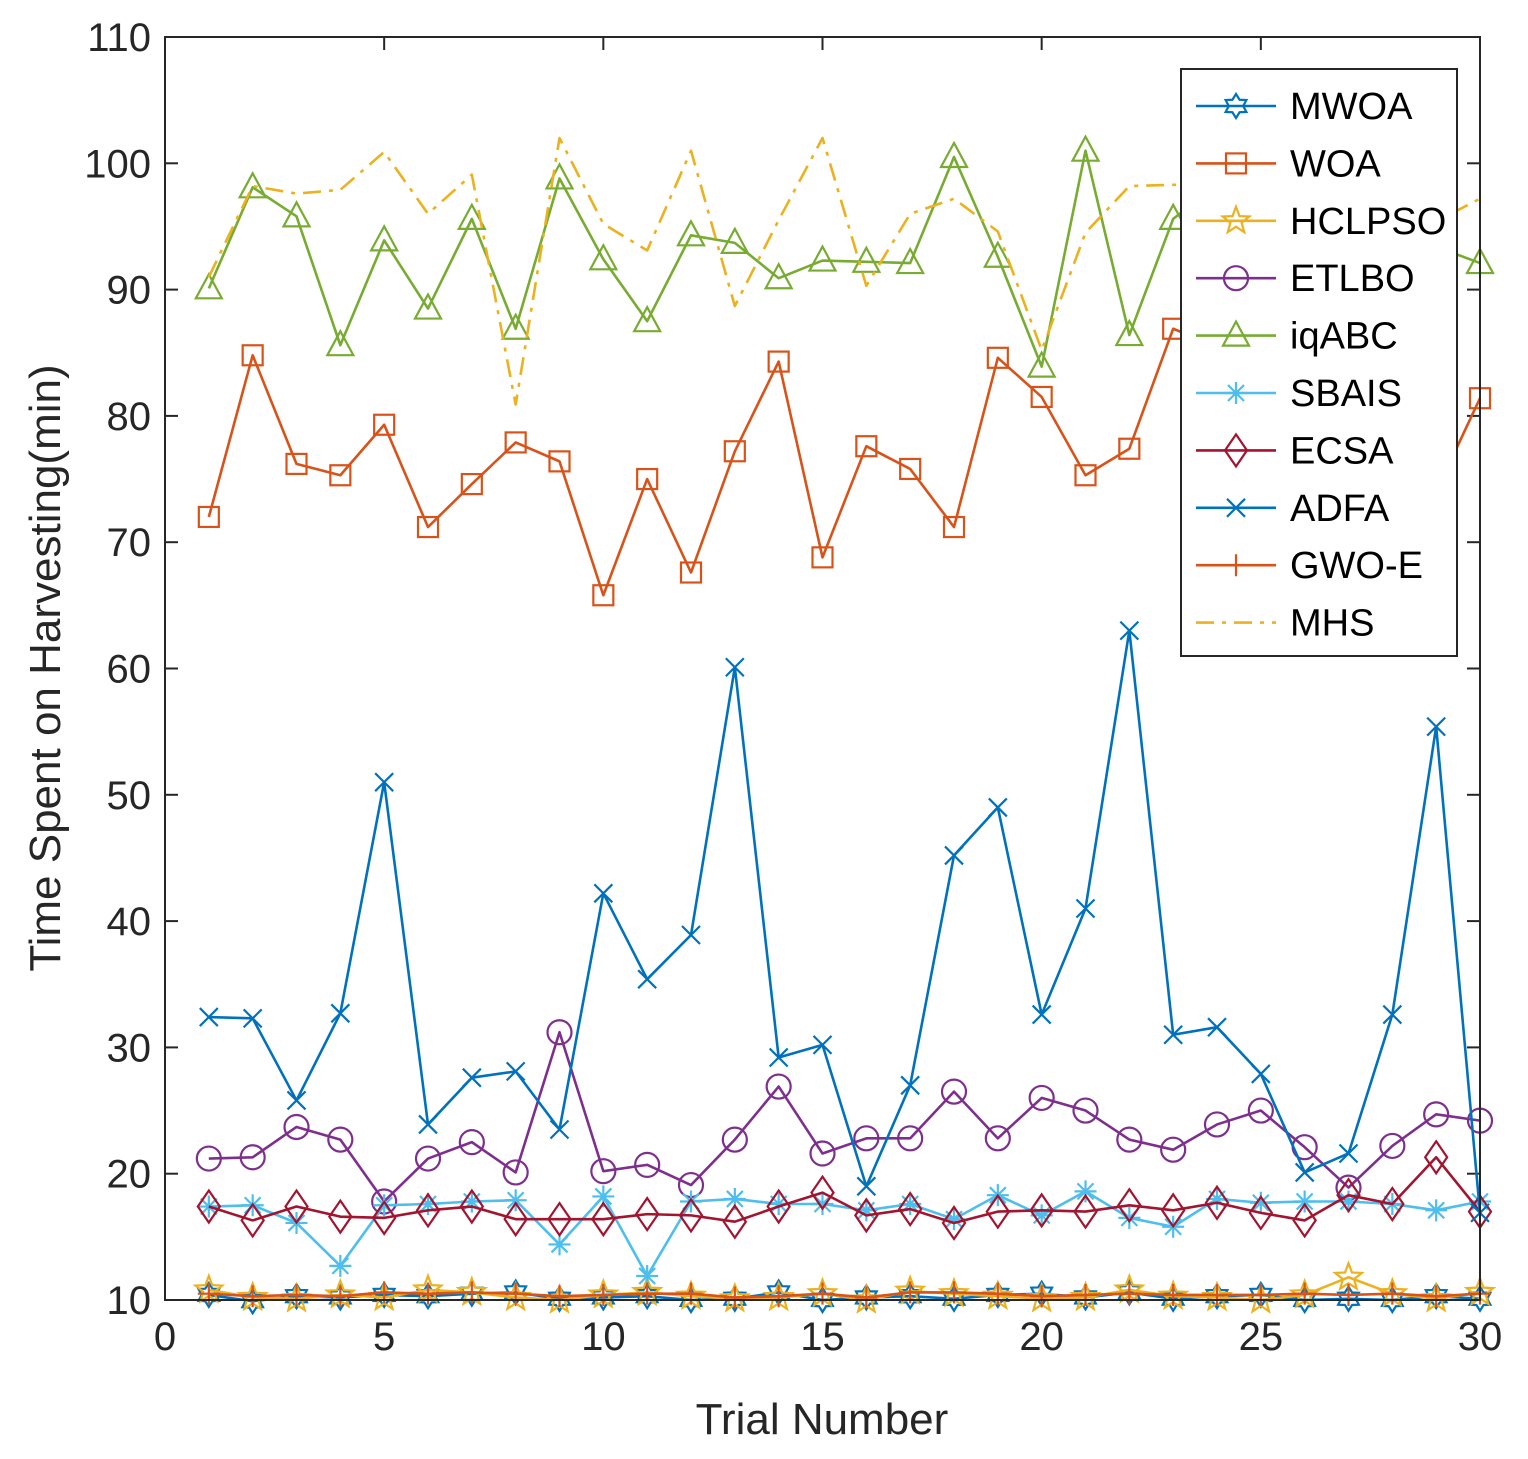 The height and width of the screenshot is (1459, 1528). What do you see at coordinates (844, 1117) in the screenshot?
I see `series-etlbo` at bounding box center [844, 1117].